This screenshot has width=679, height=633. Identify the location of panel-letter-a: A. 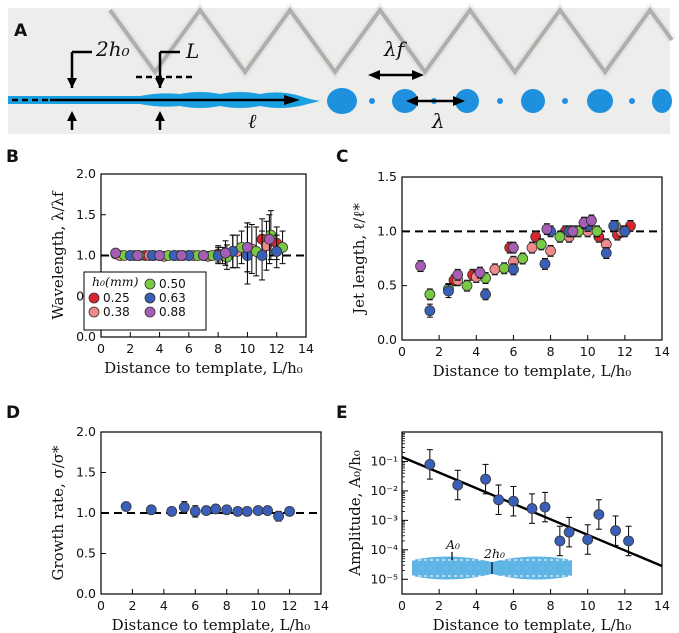
(21, 31).